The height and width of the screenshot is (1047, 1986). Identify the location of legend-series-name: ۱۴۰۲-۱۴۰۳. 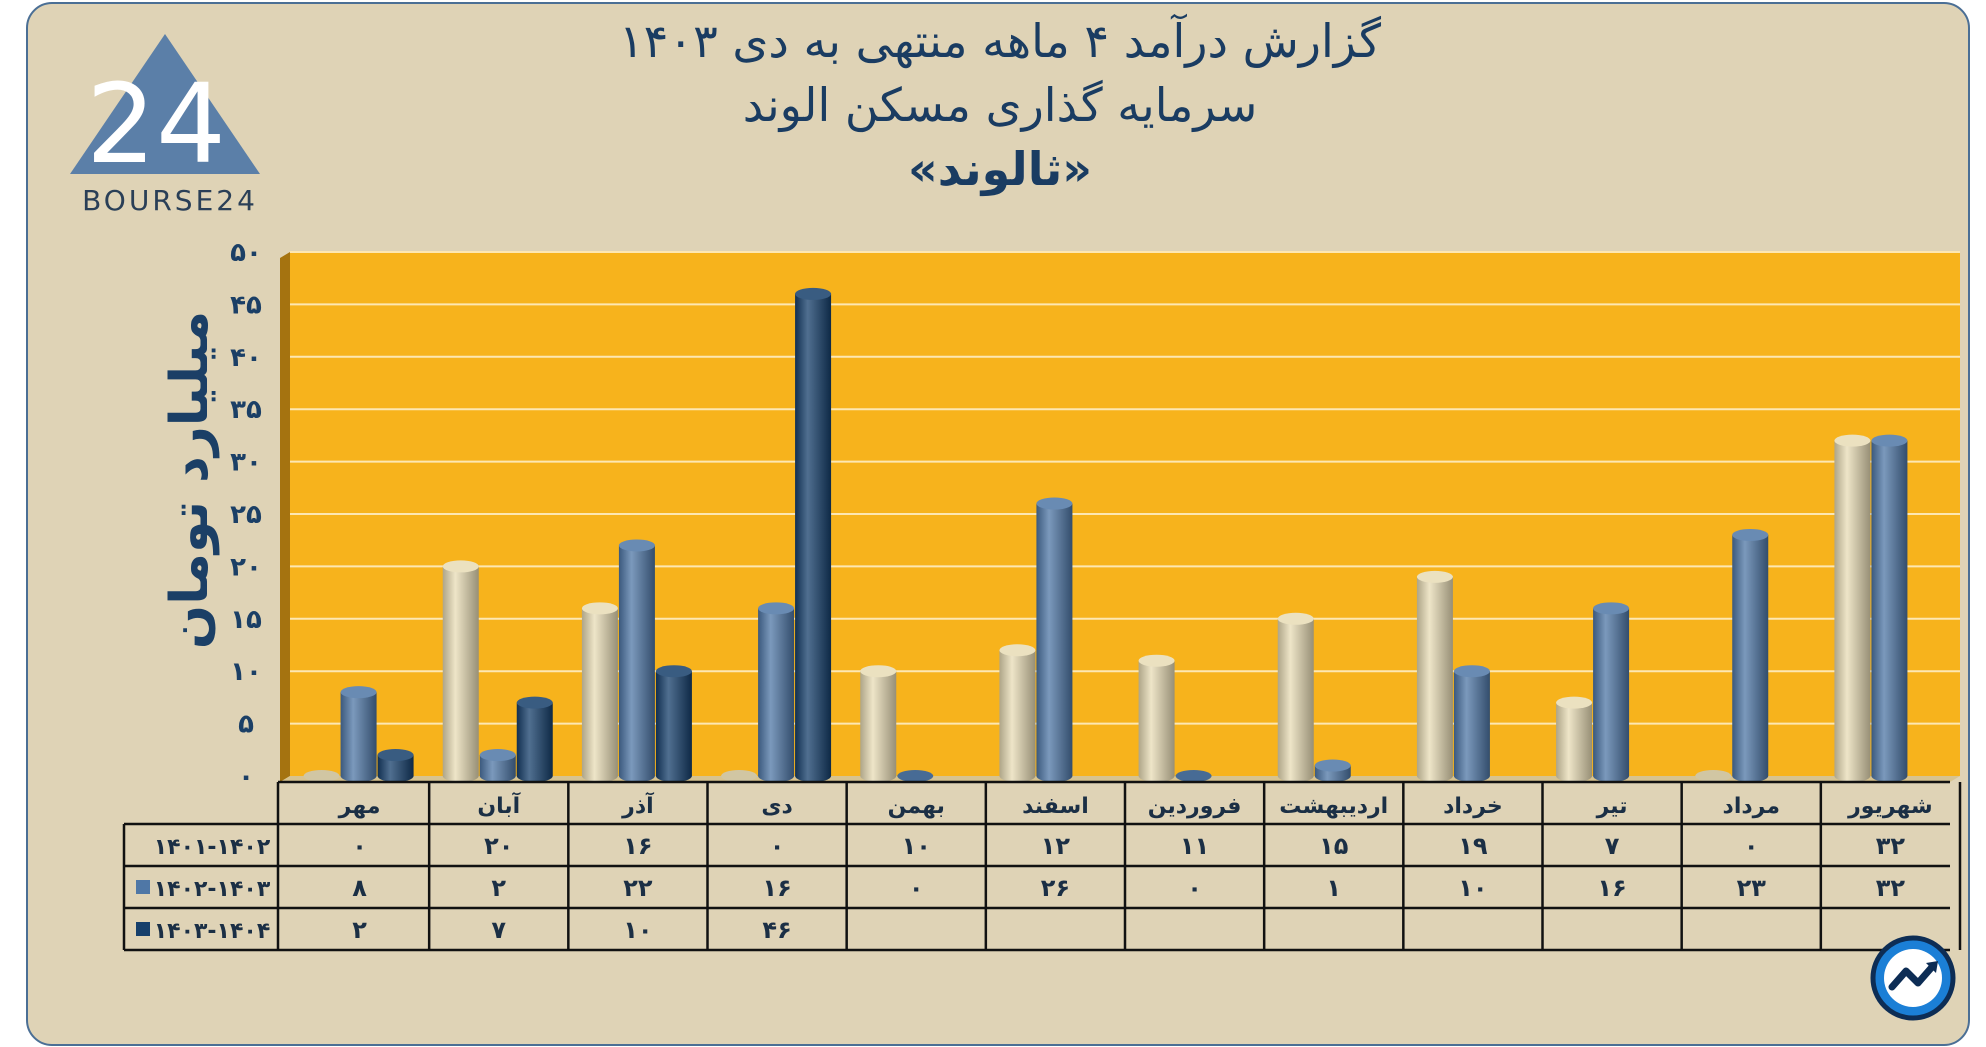
(212, 889).